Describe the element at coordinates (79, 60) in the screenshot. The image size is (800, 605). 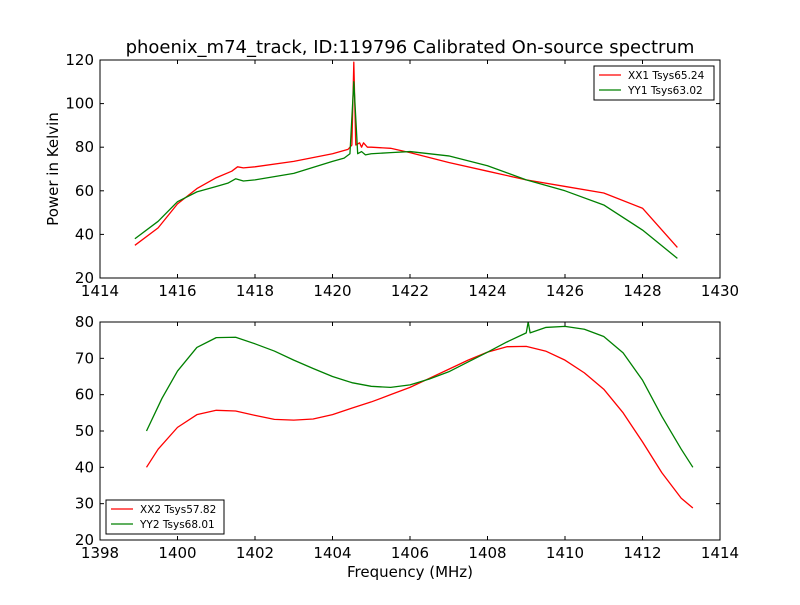
I see `y-tick-label: 120` at that location.